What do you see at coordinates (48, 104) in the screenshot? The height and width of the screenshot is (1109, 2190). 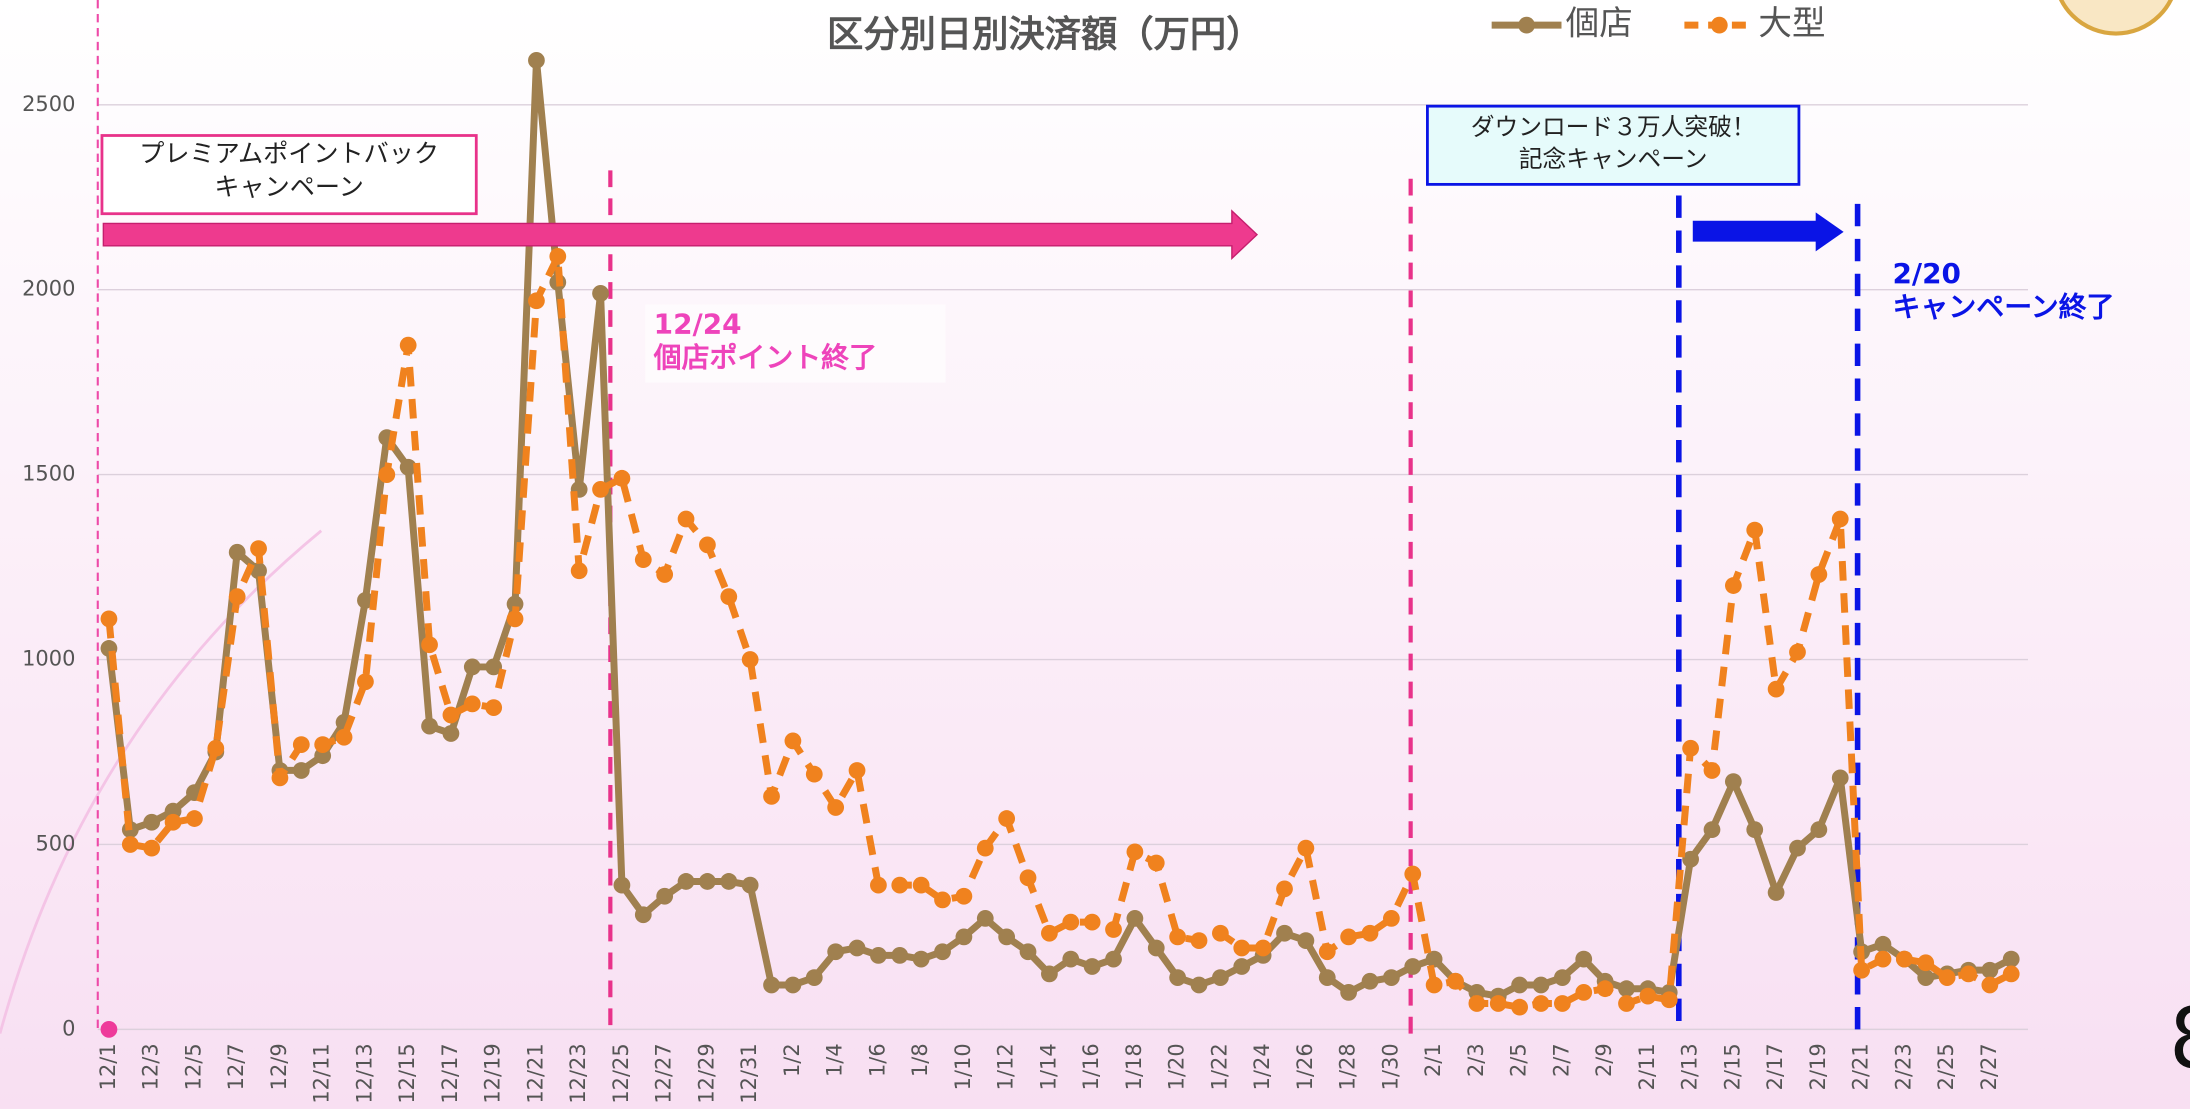 I see `y-tick-label: 2500` at bounding box center [48, 104].